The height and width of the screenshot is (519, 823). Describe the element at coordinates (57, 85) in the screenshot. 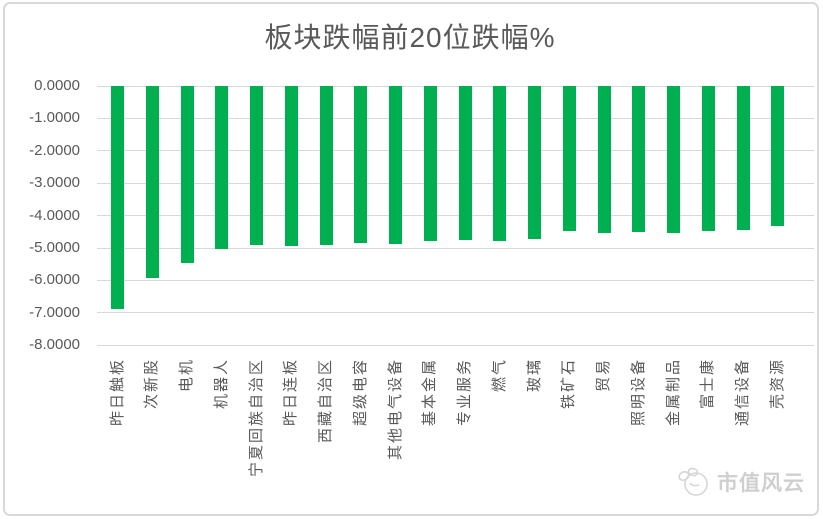

I see `y-tick-label: 0.0000` at that location.